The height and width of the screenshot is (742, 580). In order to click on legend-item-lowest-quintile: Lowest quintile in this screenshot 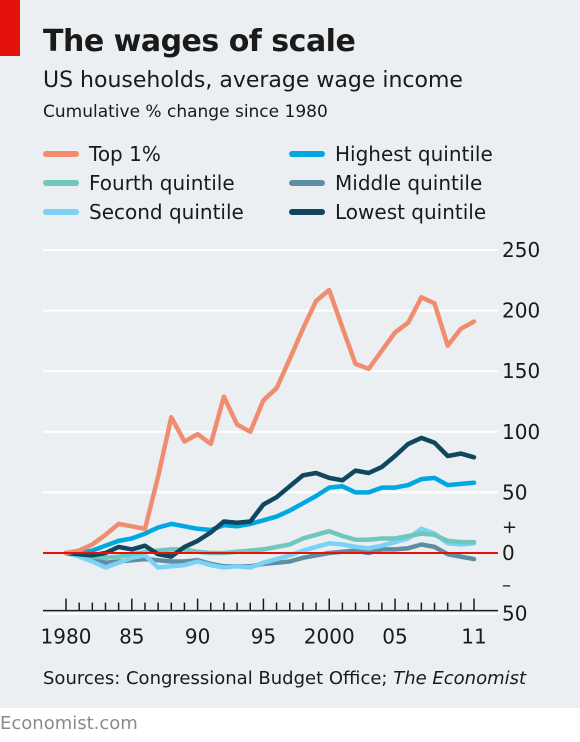, I will do `click(387, 212)`.